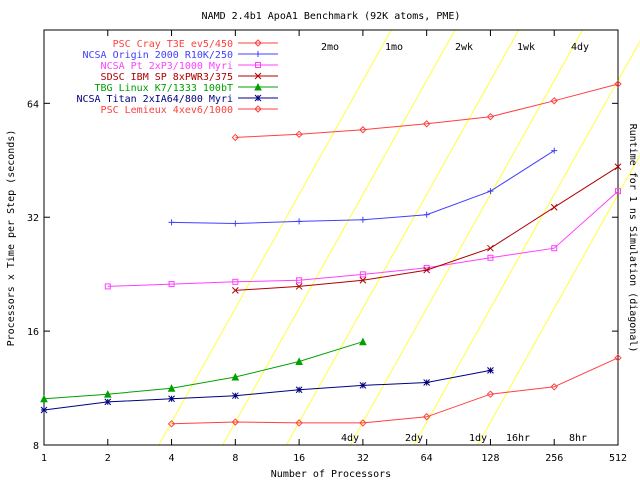 The width and height of the screenshot is (640, 480). What do you see at coordinates (108, 458) in the screenshot?
I see `x-tick-label: 2` at bounding box center [108, 458].